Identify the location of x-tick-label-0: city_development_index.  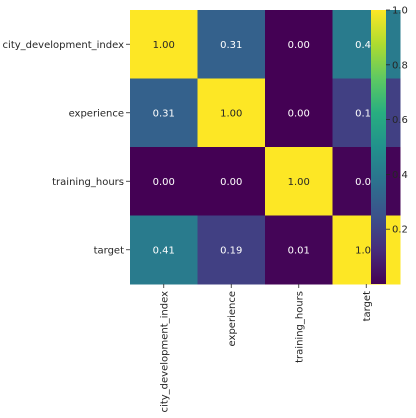
(164, 352).